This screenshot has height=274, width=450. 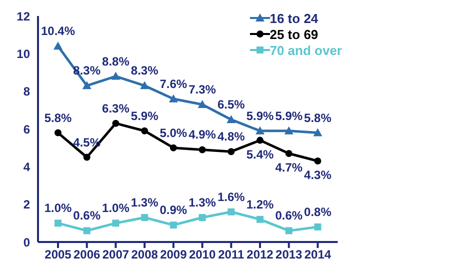 What do you see at coordinates (144, 71) in the screenshot?
I see `data-label: 8.3%` at bounding box center [144, 71].